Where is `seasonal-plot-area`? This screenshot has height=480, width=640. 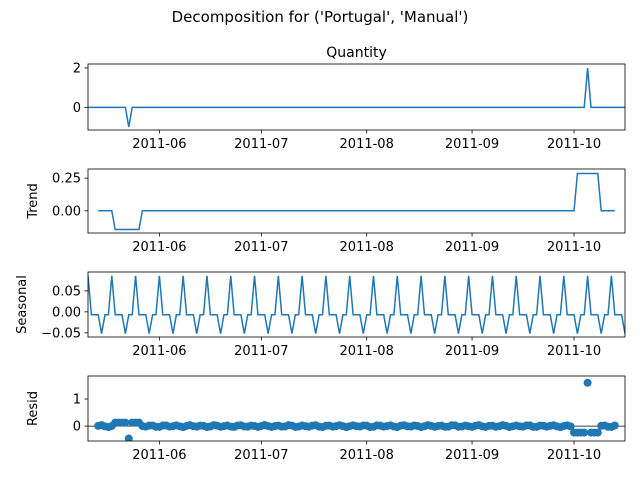
seasonal-plot-area is located at coordinates (356, 304).